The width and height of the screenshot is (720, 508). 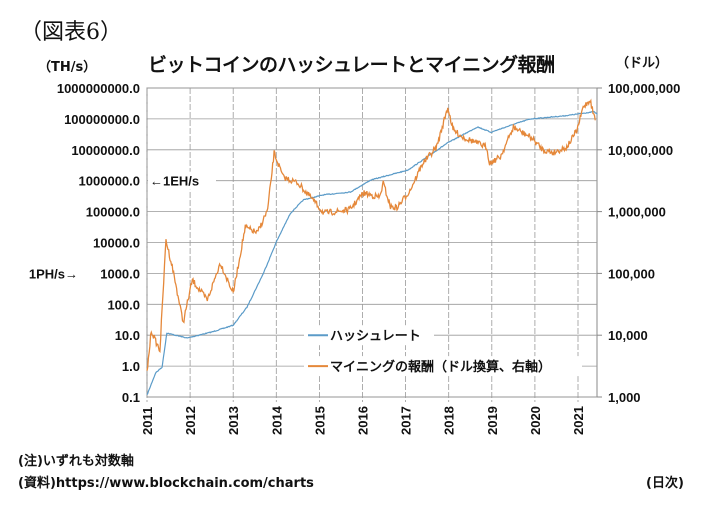 What do you see at coordinates (665, 483) in the screenshot?
I see `frequency: (日次)` at bounding box center [665, 483].